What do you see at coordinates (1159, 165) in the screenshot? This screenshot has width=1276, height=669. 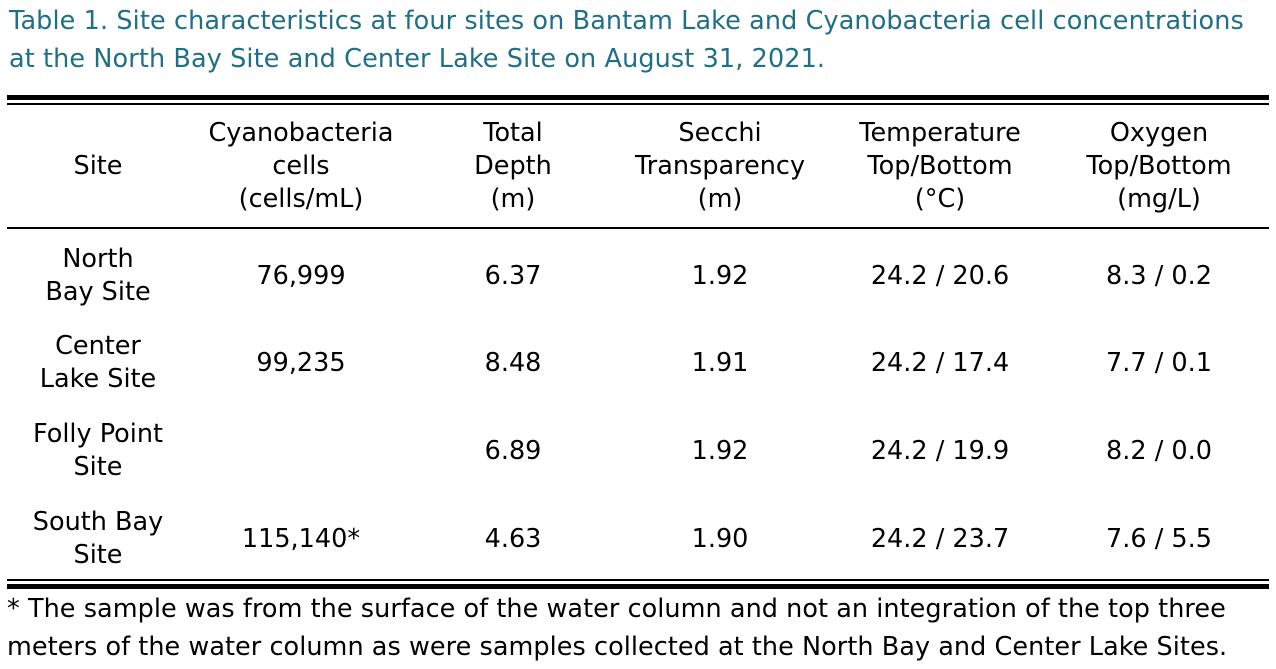 I see `header-oxygen: Oxygen Top/Bottom (mg/L)` at bounding box center [1159, 165].